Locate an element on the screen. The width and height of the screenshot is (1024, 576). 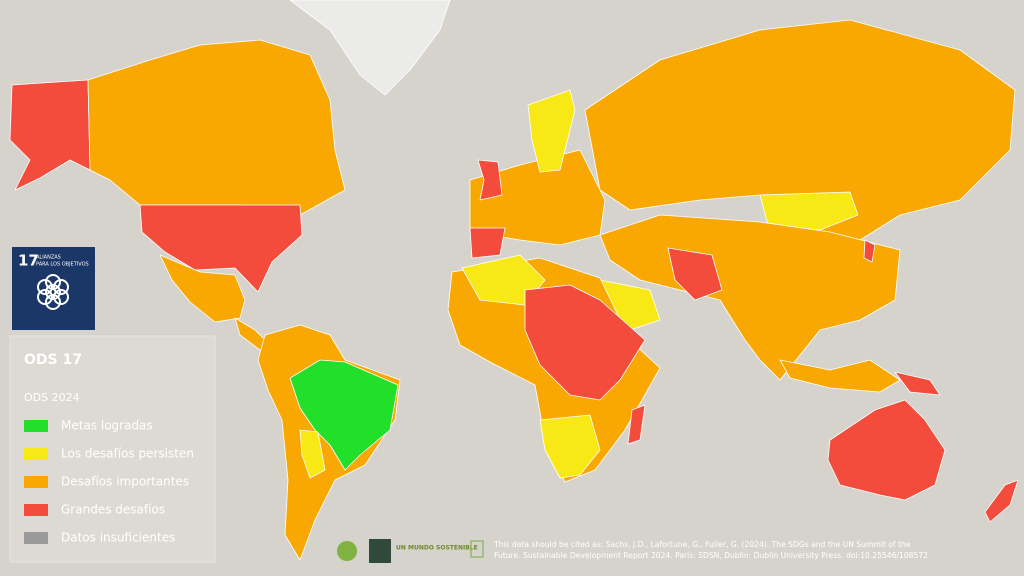
logo-line: ALIANZAS is located at coordinates (48, 258).